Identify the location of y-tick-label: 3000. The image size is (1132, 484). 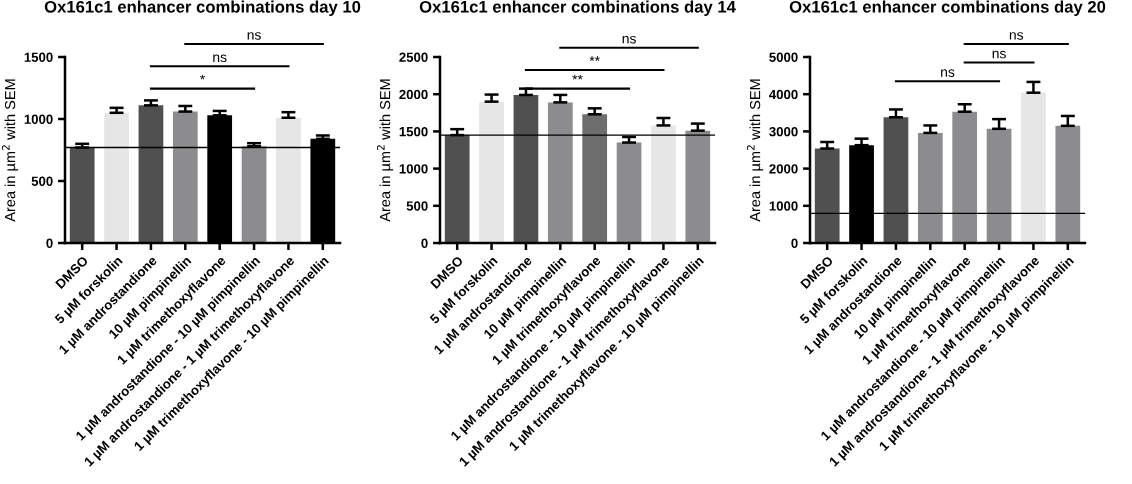
(783, 131).